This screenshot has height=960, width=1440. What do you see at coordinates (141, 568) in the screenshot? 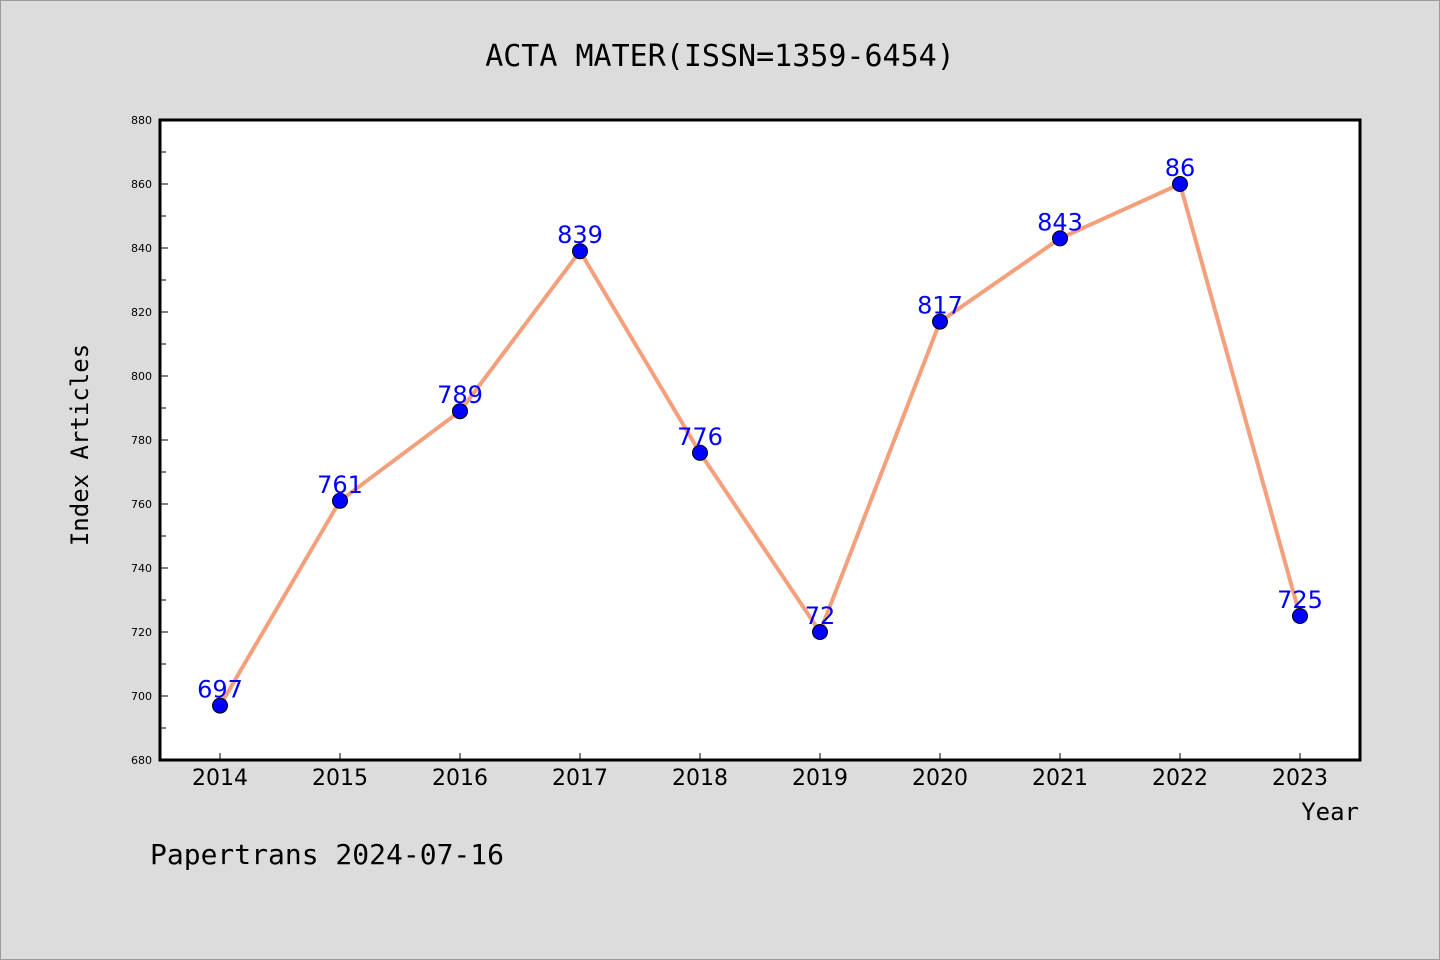
I see `y-tick-label: 740` at bounding box center [141, 568].